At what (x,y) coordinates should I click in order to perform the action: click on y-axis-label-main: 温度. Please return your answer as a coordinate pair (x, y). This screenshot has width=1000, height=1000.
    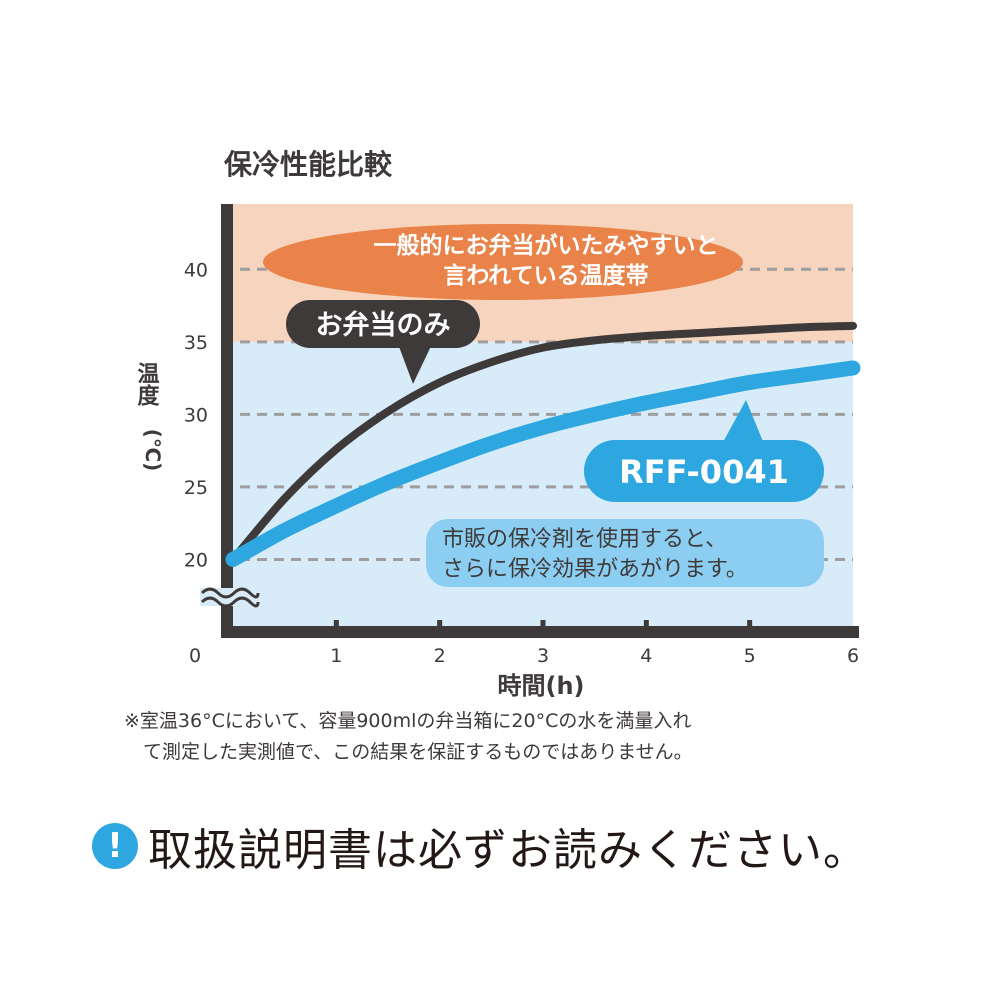
    Looking at the image, I should click on (147, 384).